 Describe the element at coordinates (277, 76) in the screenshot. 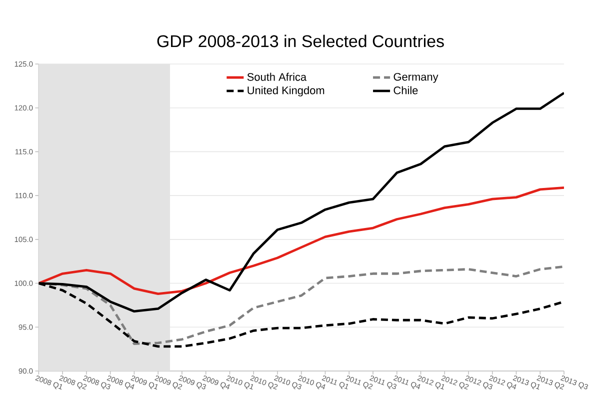

I see `legend-label: South Africa` at that location.